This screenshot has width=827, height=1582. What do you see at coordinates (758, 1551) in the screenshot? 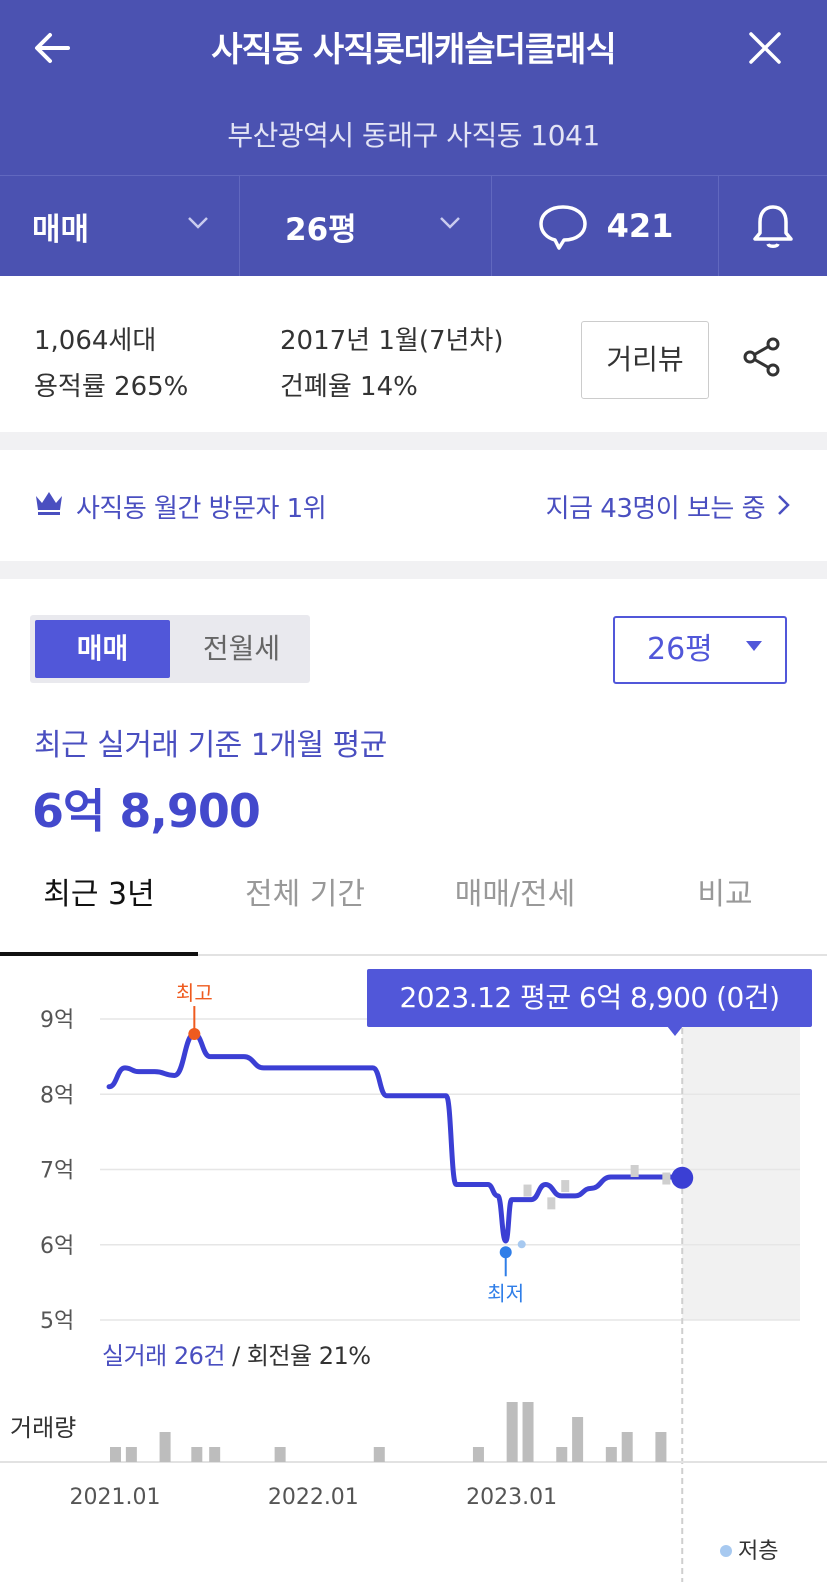
I see `legend-low-floor-label: 저층` at bounding box center [758, 1551].